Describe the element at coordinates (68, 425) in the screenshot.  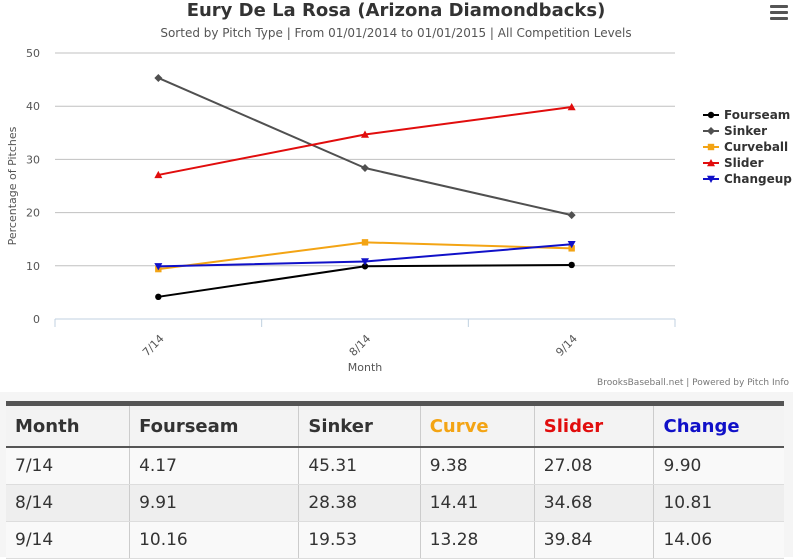
I see `column-header-month: Month` at that location.